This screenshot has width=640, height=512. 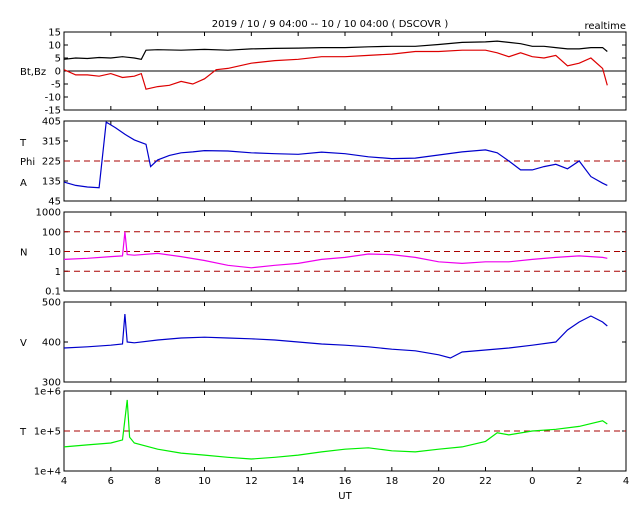 I want to click on x-axis-label: UT, so click(x=345, y=496).